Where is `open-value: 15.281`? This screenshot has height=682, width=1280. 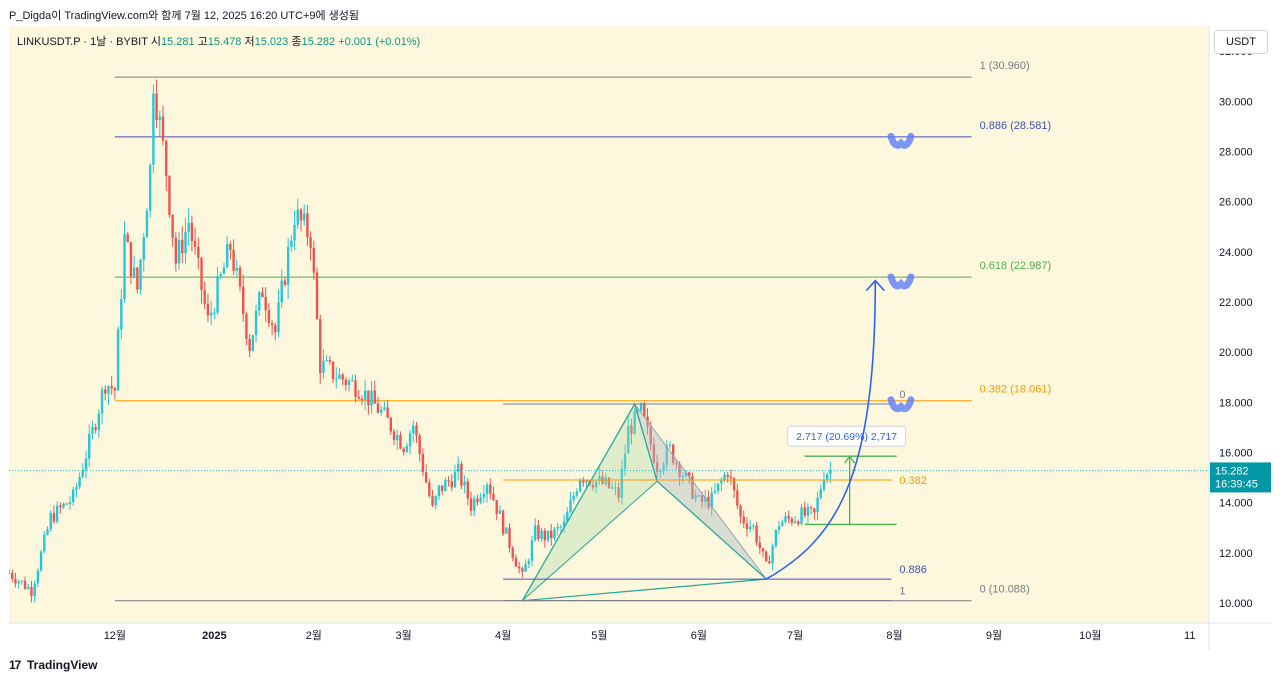 open-value: 15.281 is located at coordinates (177, 42).